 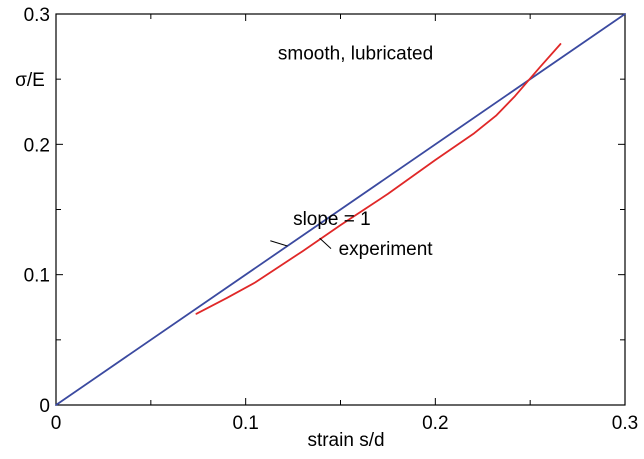 I want to click on x-tick-label: 0, so click(x=56, y=423).